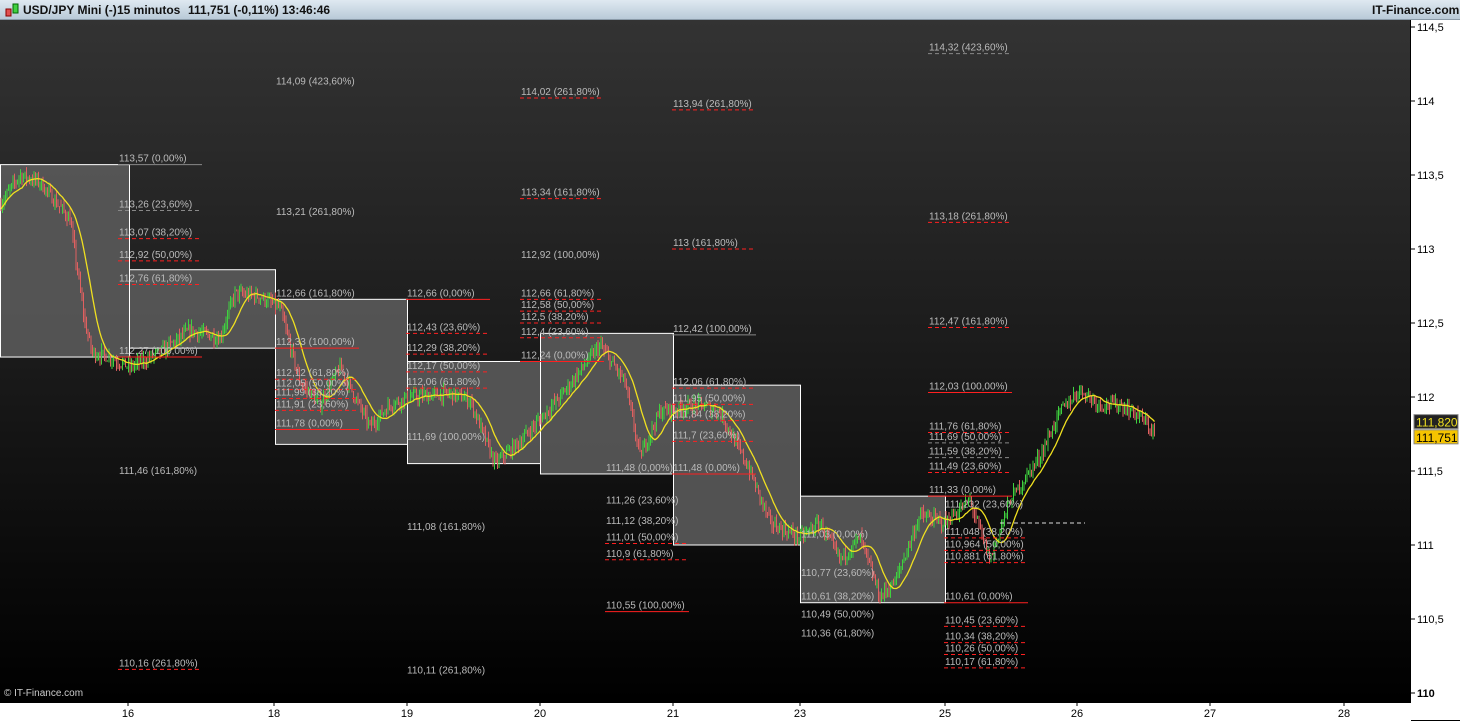 This screenshot has width=1460, height=721. Describe the element at coordinates (312, 373) in the screenshot. I see `fib-level-label: 112,12 (61,80%)` at that location.